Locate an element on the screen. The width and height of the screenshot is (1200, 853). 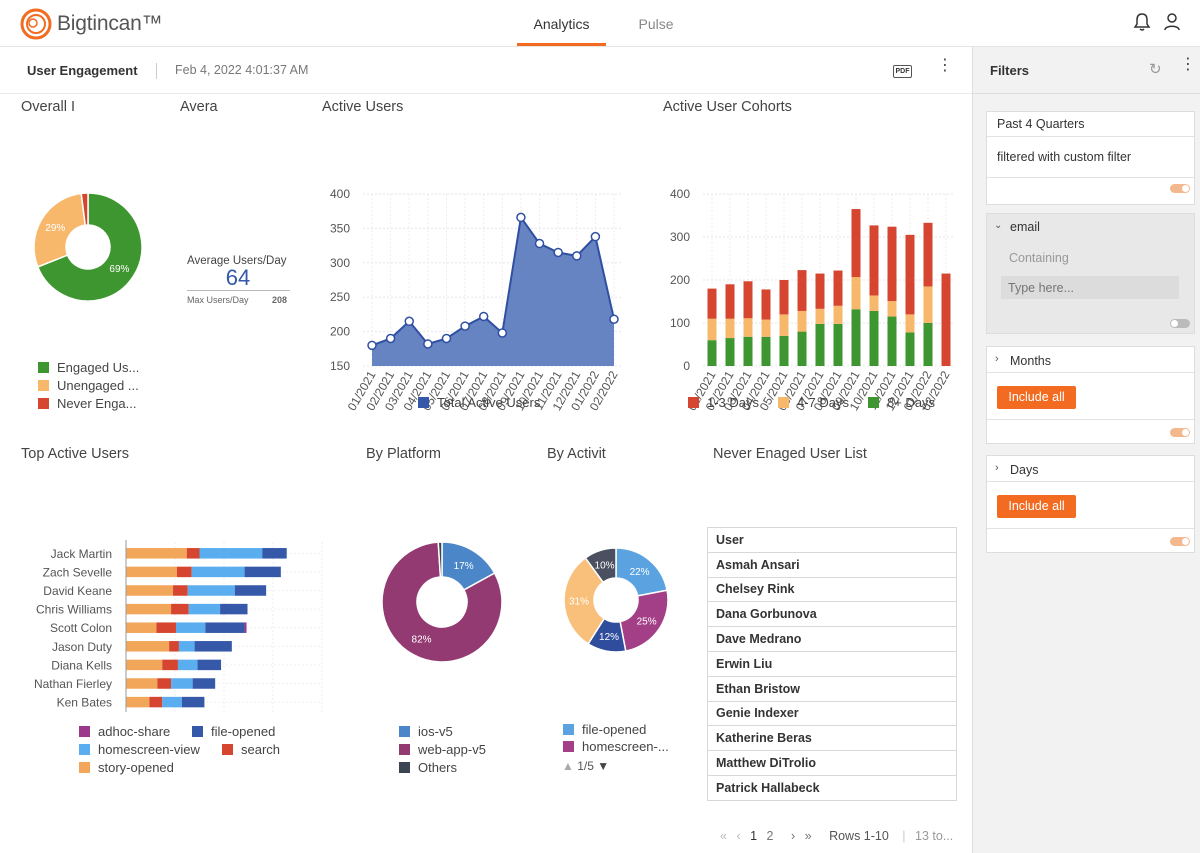
page-2: 2 is located at coordinates (770, 836).